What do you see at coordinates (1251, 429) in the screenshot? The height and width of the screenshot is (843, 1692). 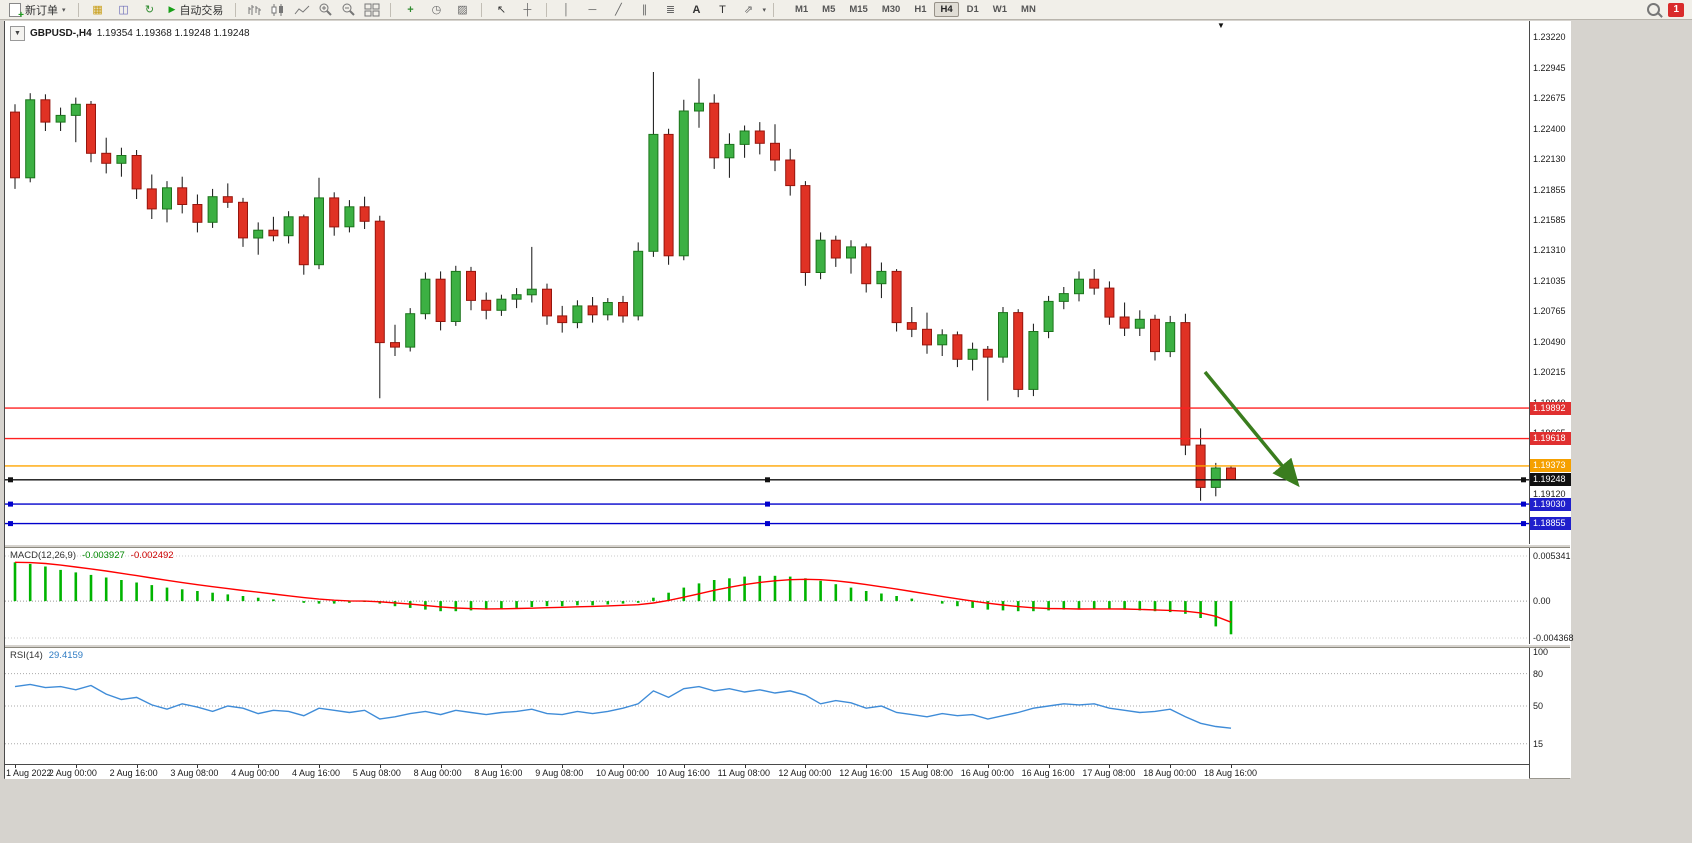 I see `arrow-annotation` at bounding box center [1251, 429].